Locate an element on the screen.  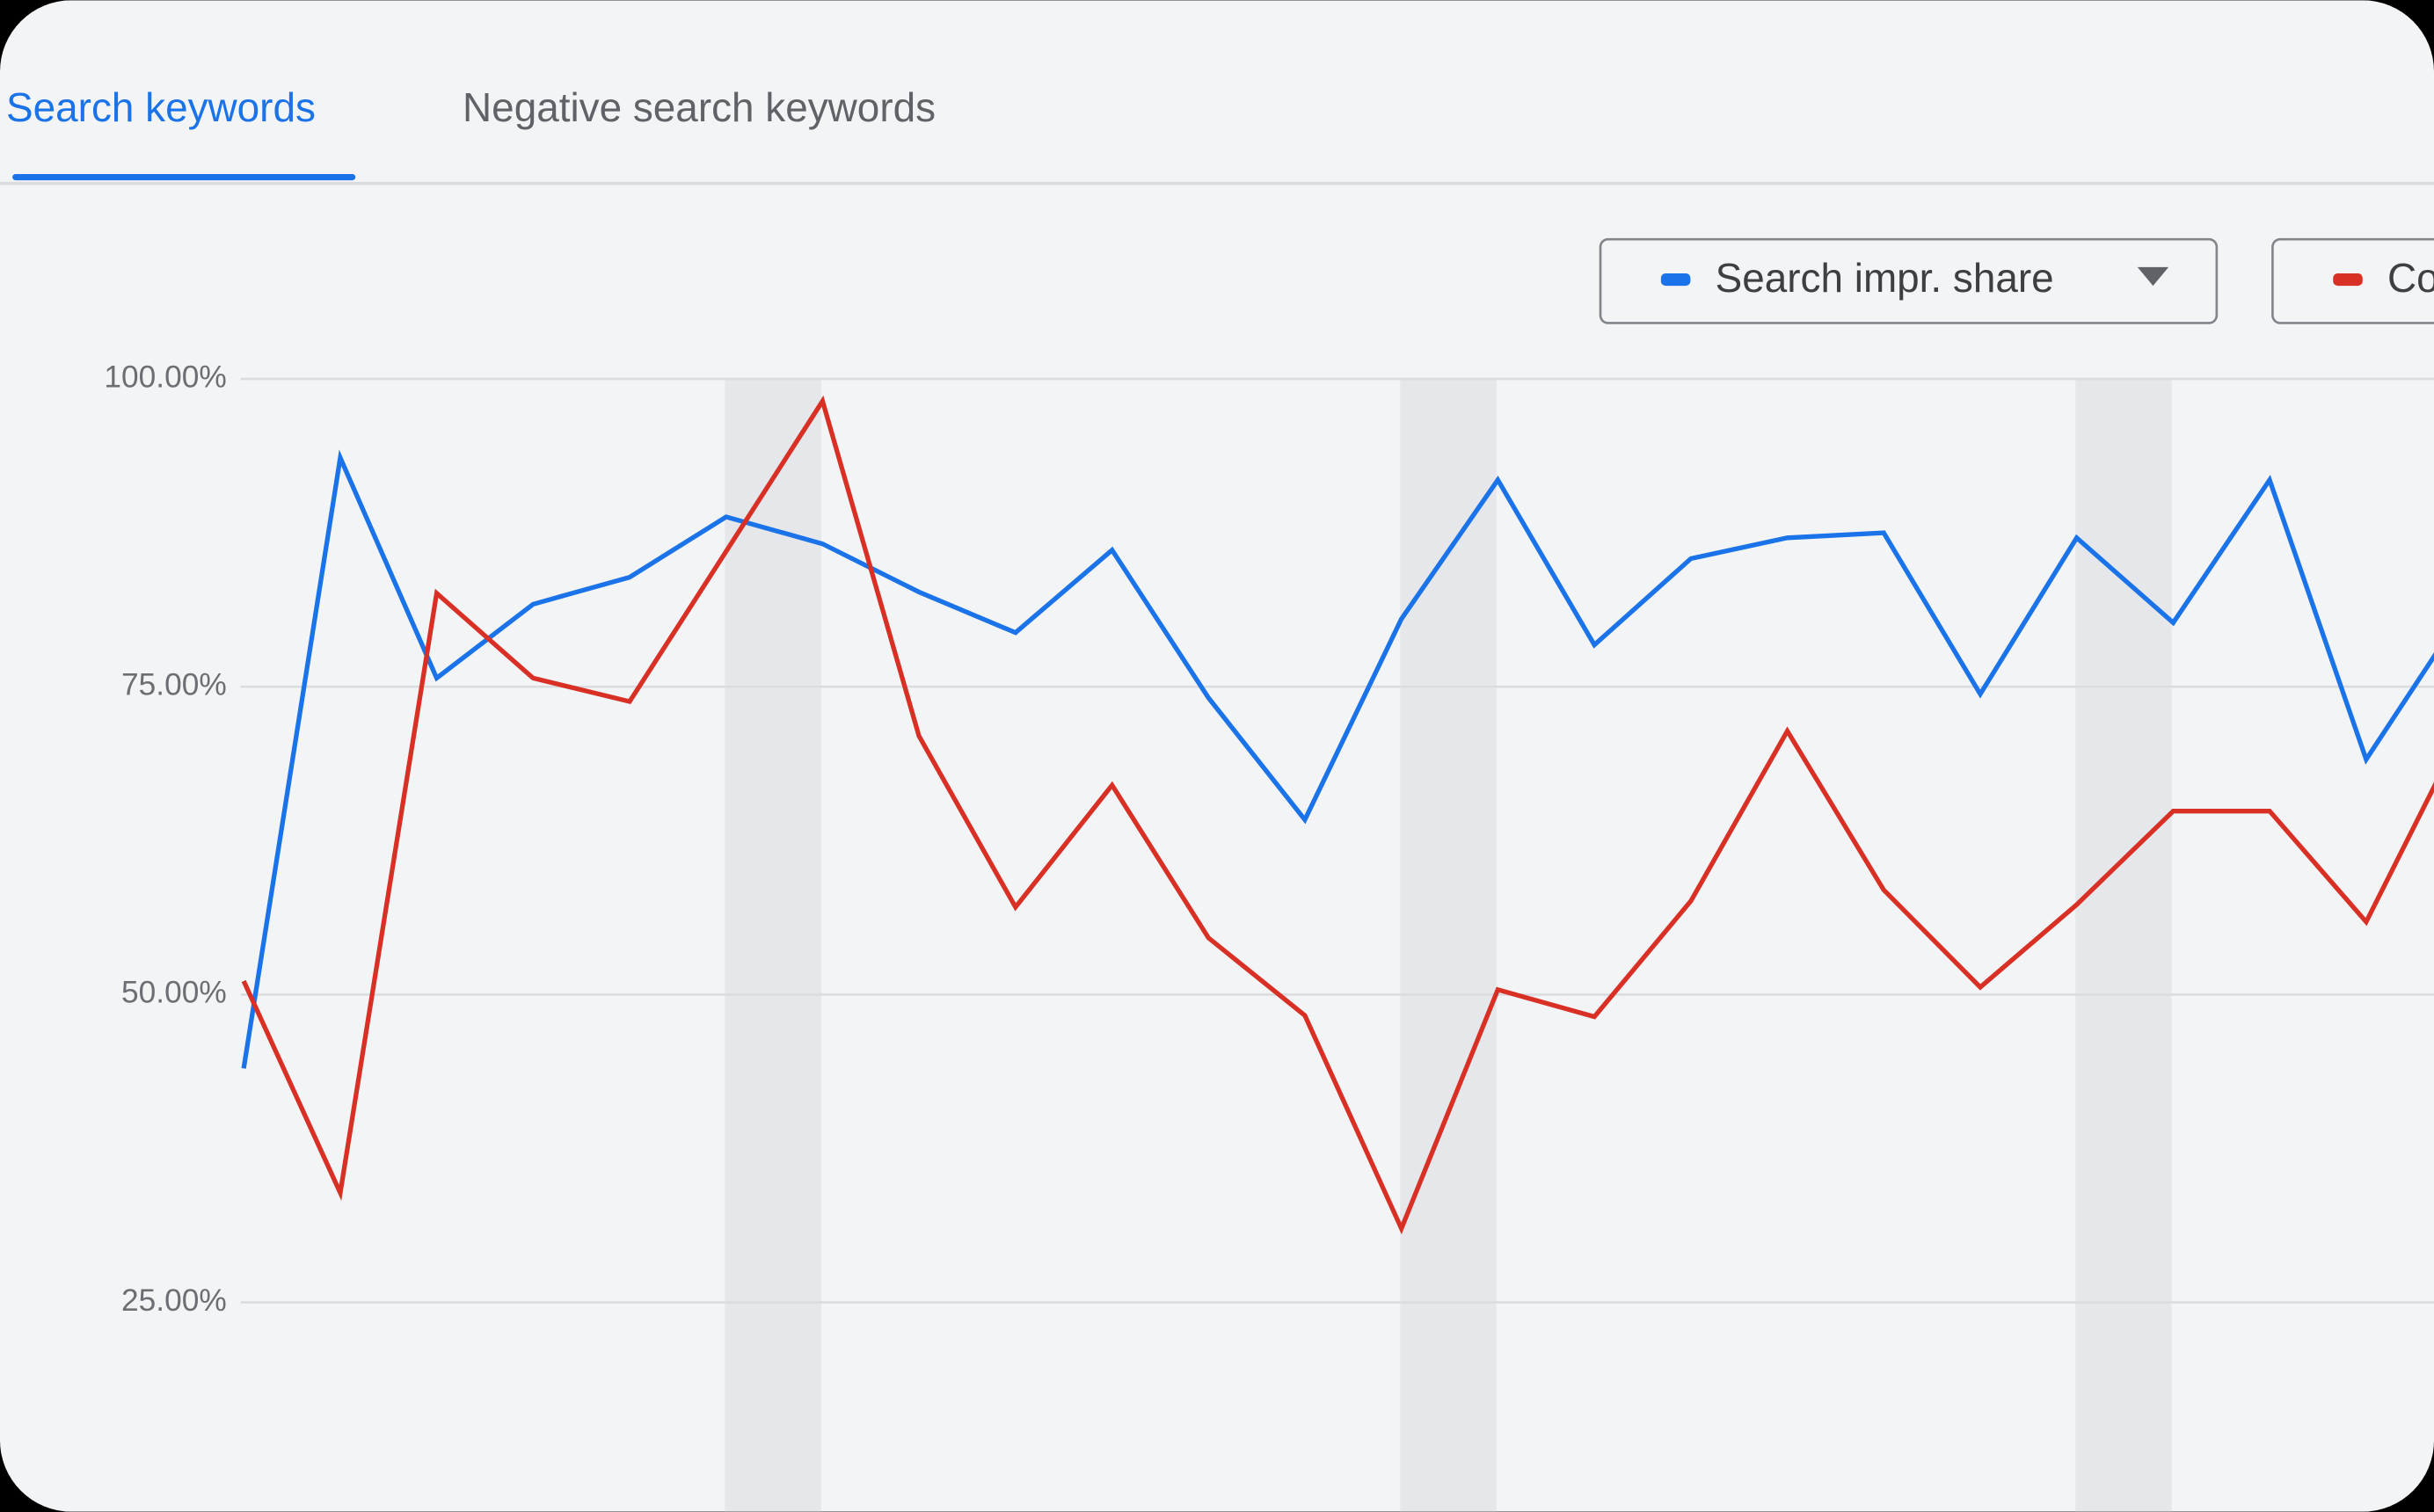
y-tick-label: 25.00% is located at coordinates (174, 1300).